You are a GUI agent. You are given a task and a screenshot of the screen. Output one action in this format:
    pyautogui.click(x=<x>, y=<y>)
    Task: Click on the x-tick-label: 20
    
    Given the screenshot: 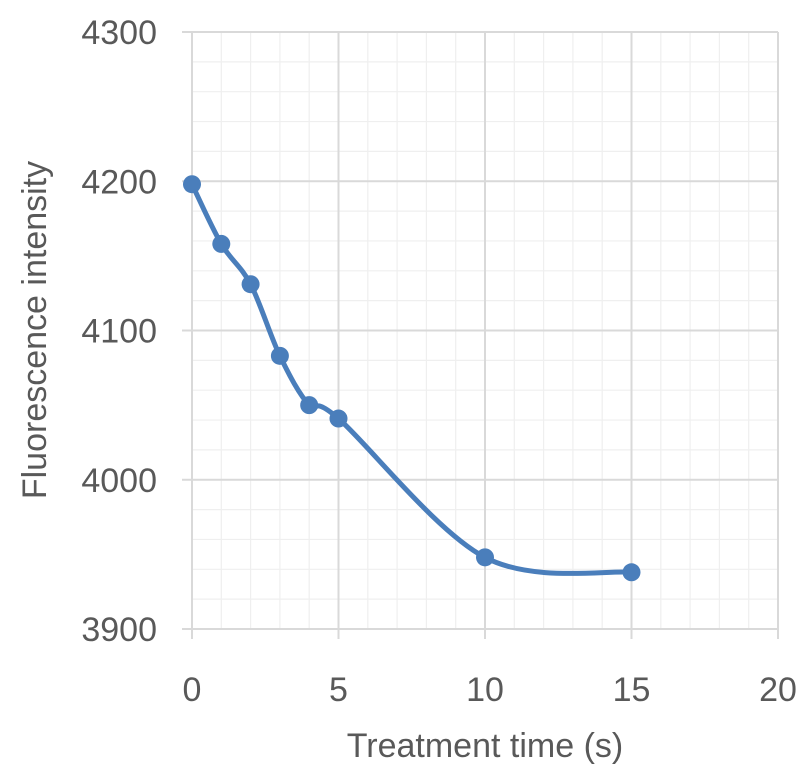 What is the action you would take?
    pyautogui.click(x=778, y=690)
    